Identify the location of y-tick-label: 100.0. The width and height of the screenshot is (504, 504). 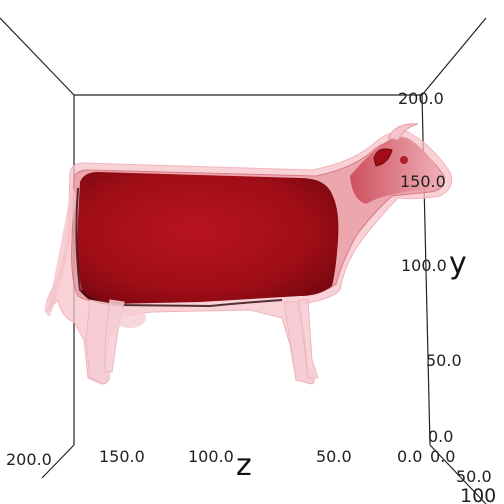
(424, 265).